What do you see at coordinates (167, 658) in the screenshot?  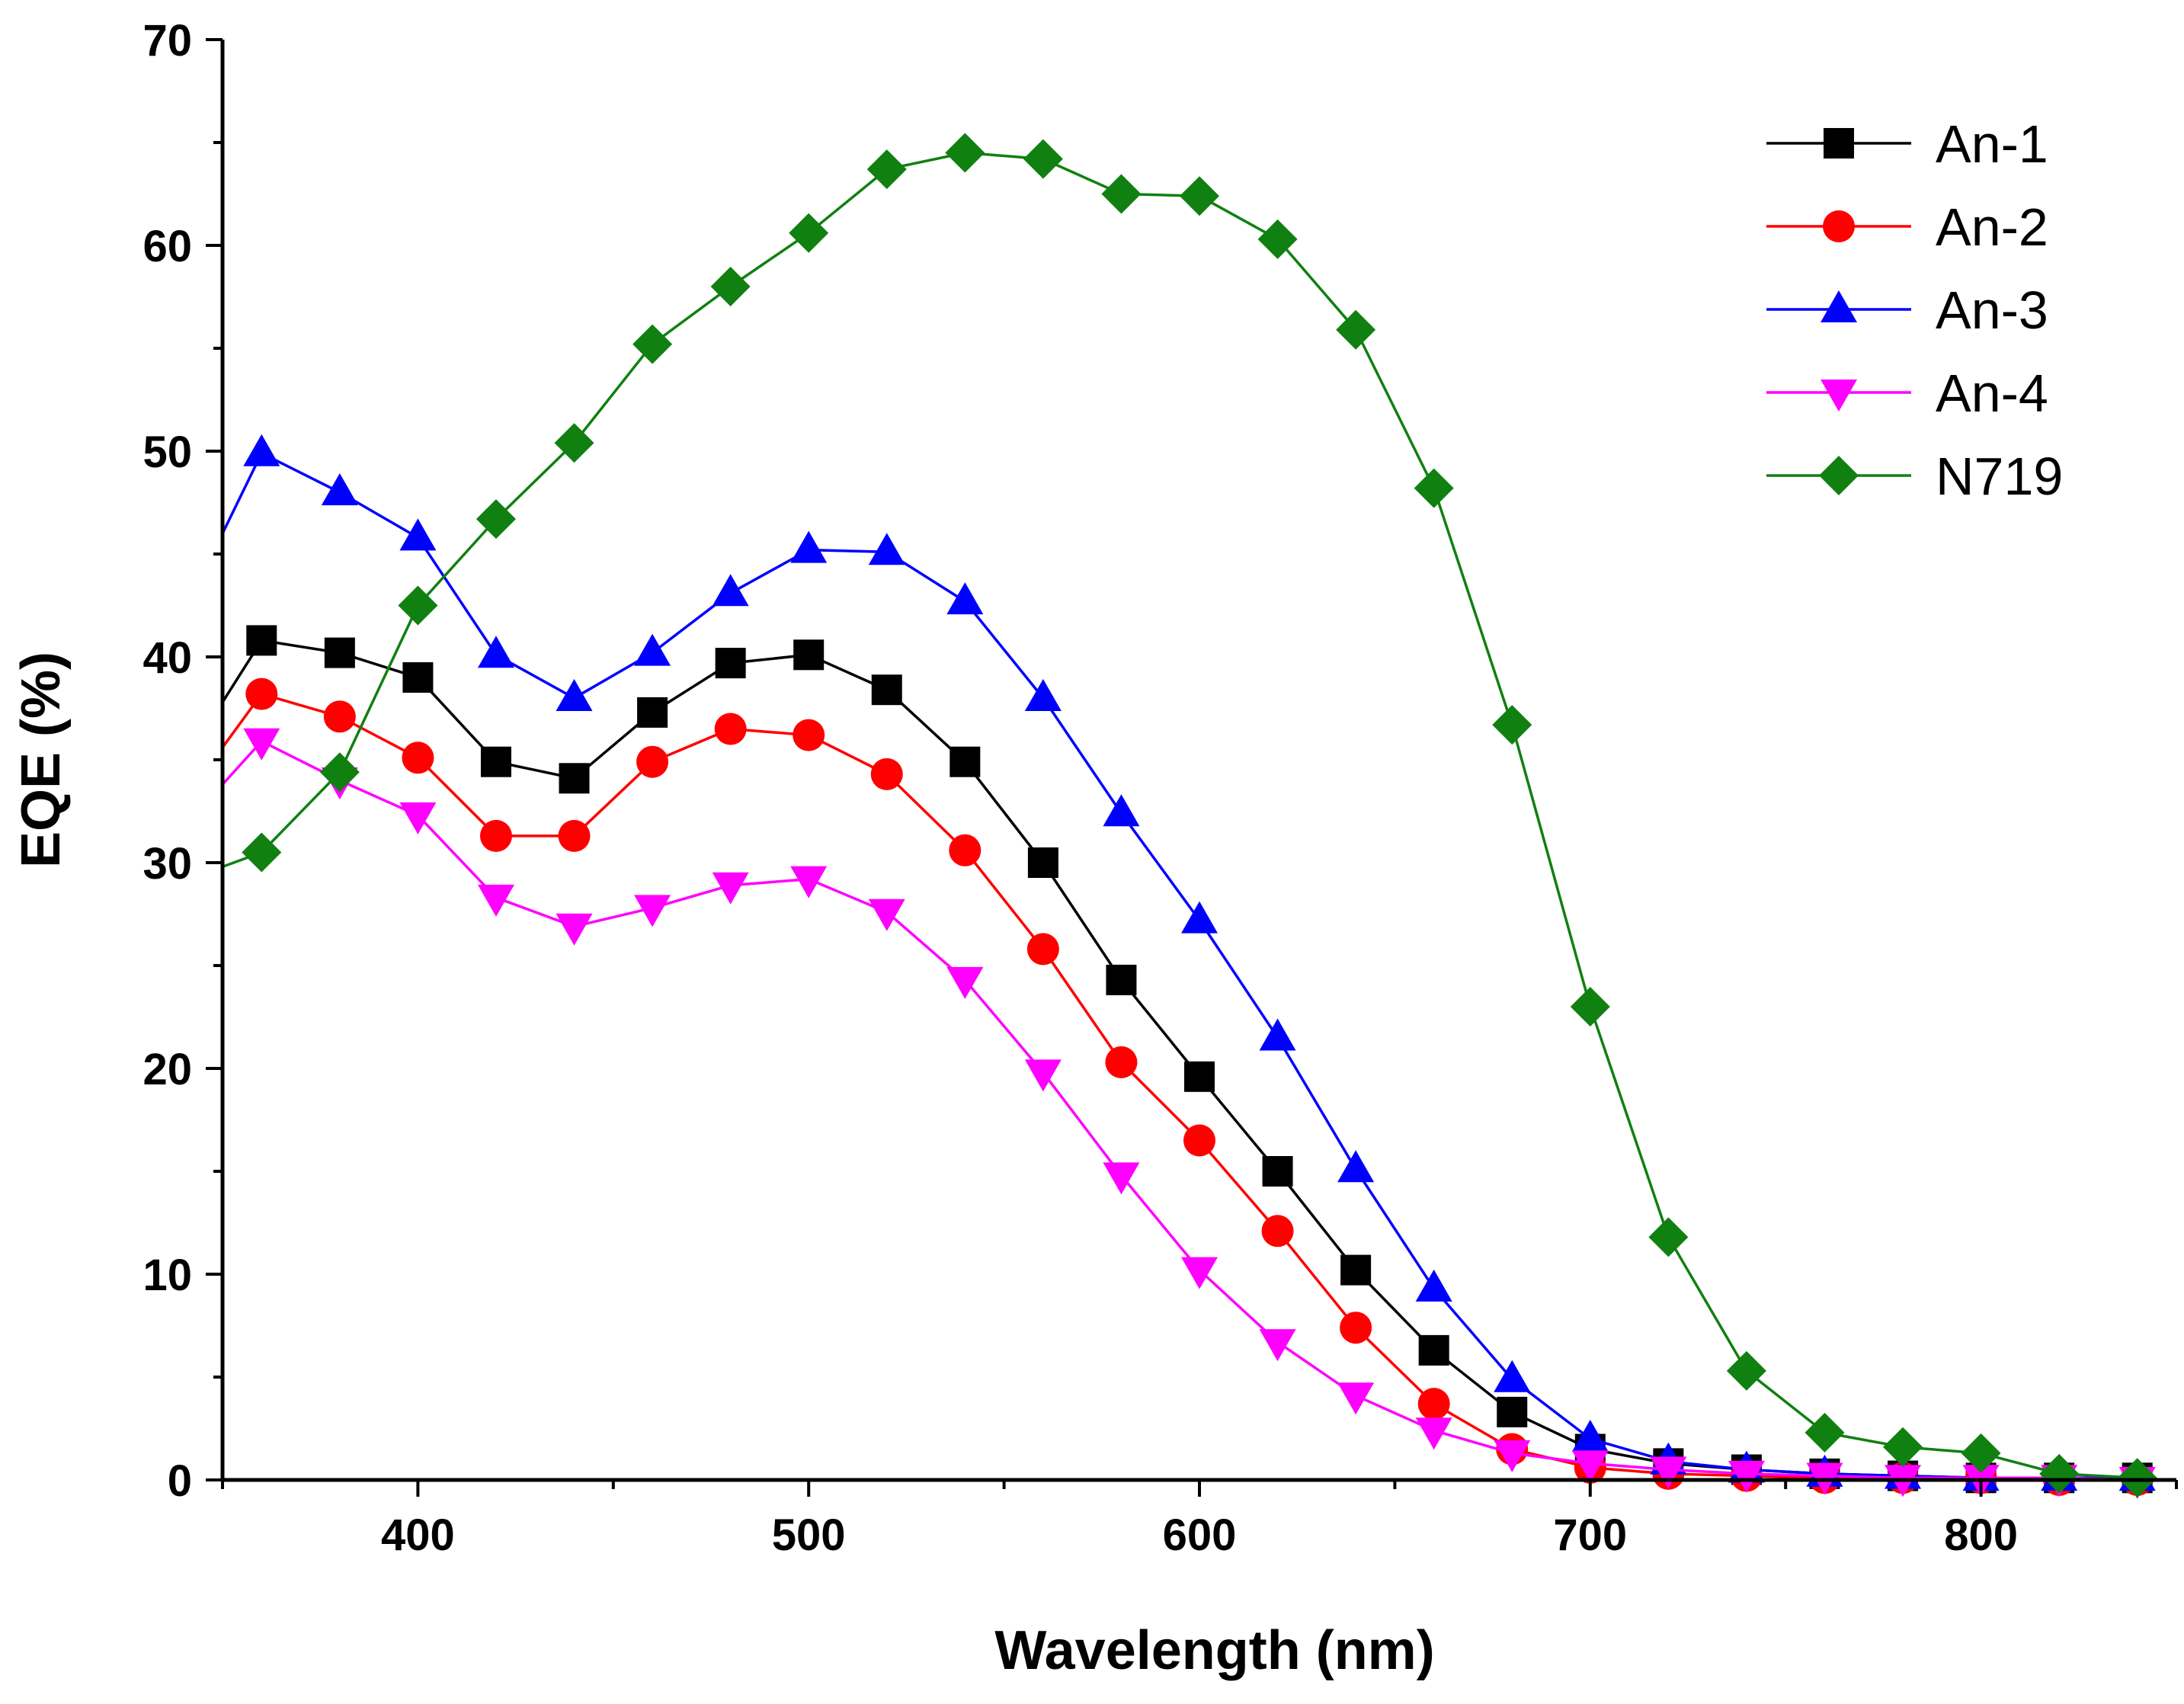 I see `y-tick-label: 40` at bounding box center [167, 658].